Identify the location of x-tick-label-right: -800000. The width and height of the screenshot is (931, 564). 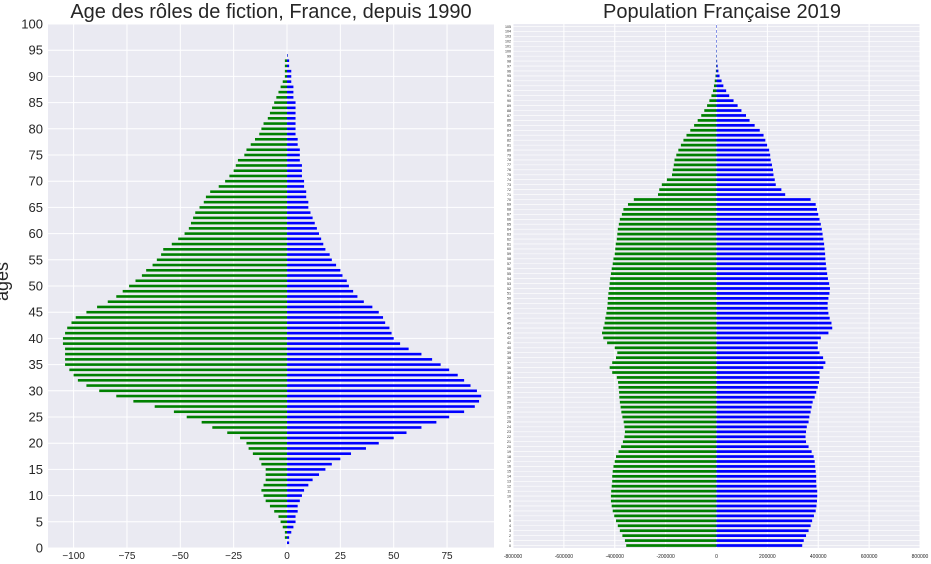
(513, 557).